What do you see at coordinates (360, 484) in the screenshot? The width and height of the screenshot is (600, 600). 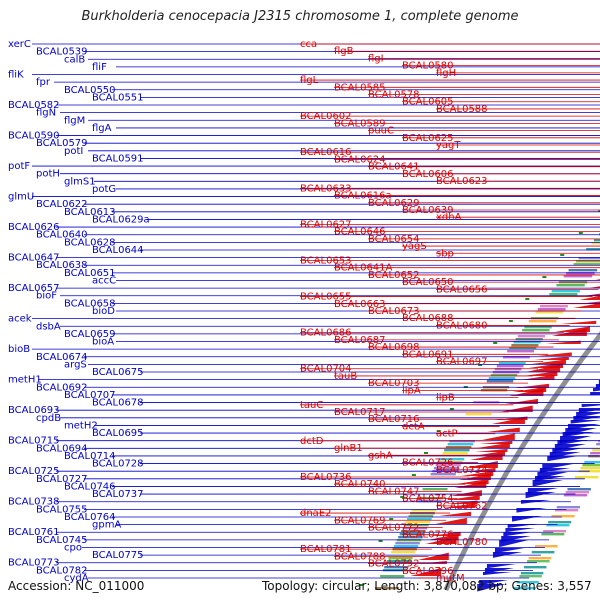 I see `gene-label: BCAL0740` at bounding box center [360, 484].